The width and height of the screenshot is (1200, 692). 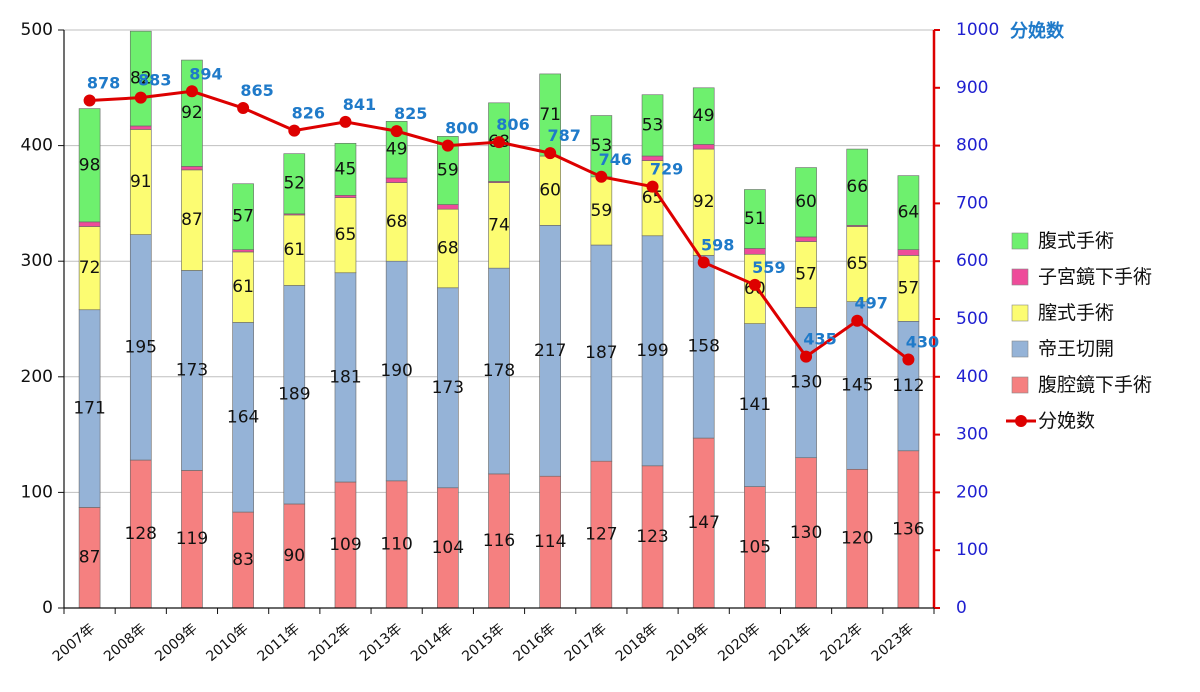 I want to click on bar-value-label: 98, so click(x=90, y=165).